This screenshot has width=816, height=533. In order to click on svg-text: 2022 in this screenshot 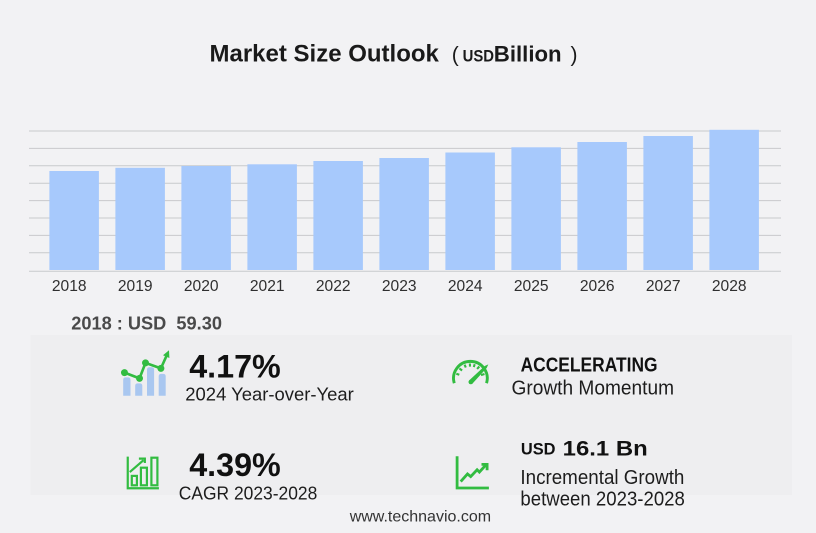, I will do `click(333, 286)`.